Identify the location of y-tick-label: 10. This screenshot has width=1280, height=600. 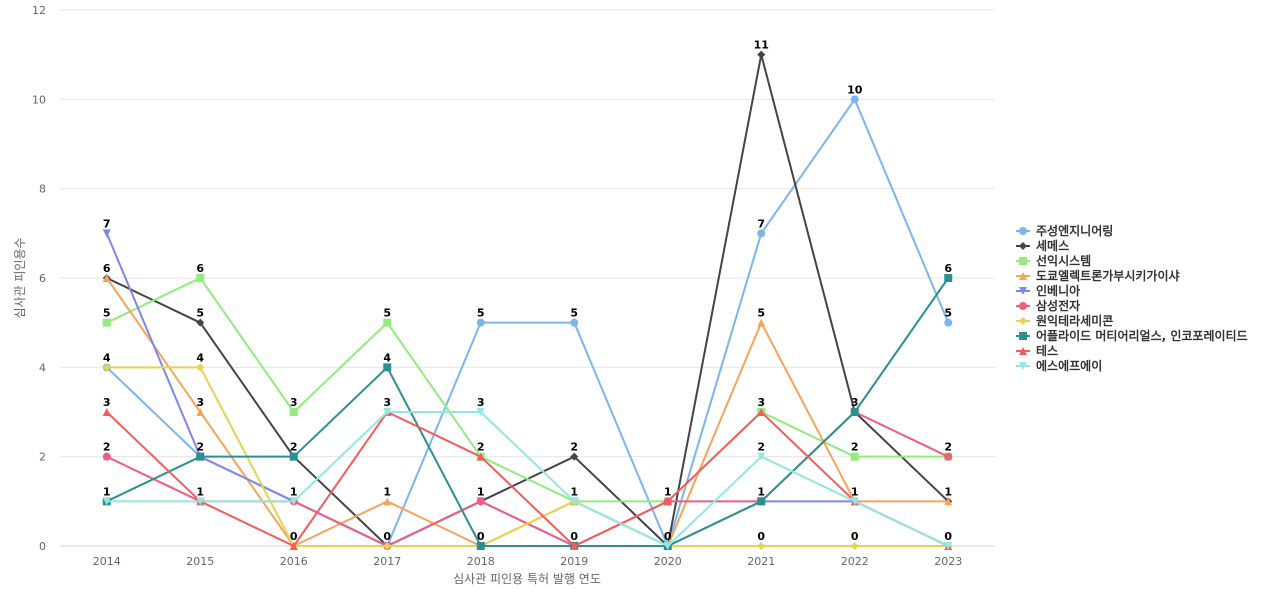
(39, 99).